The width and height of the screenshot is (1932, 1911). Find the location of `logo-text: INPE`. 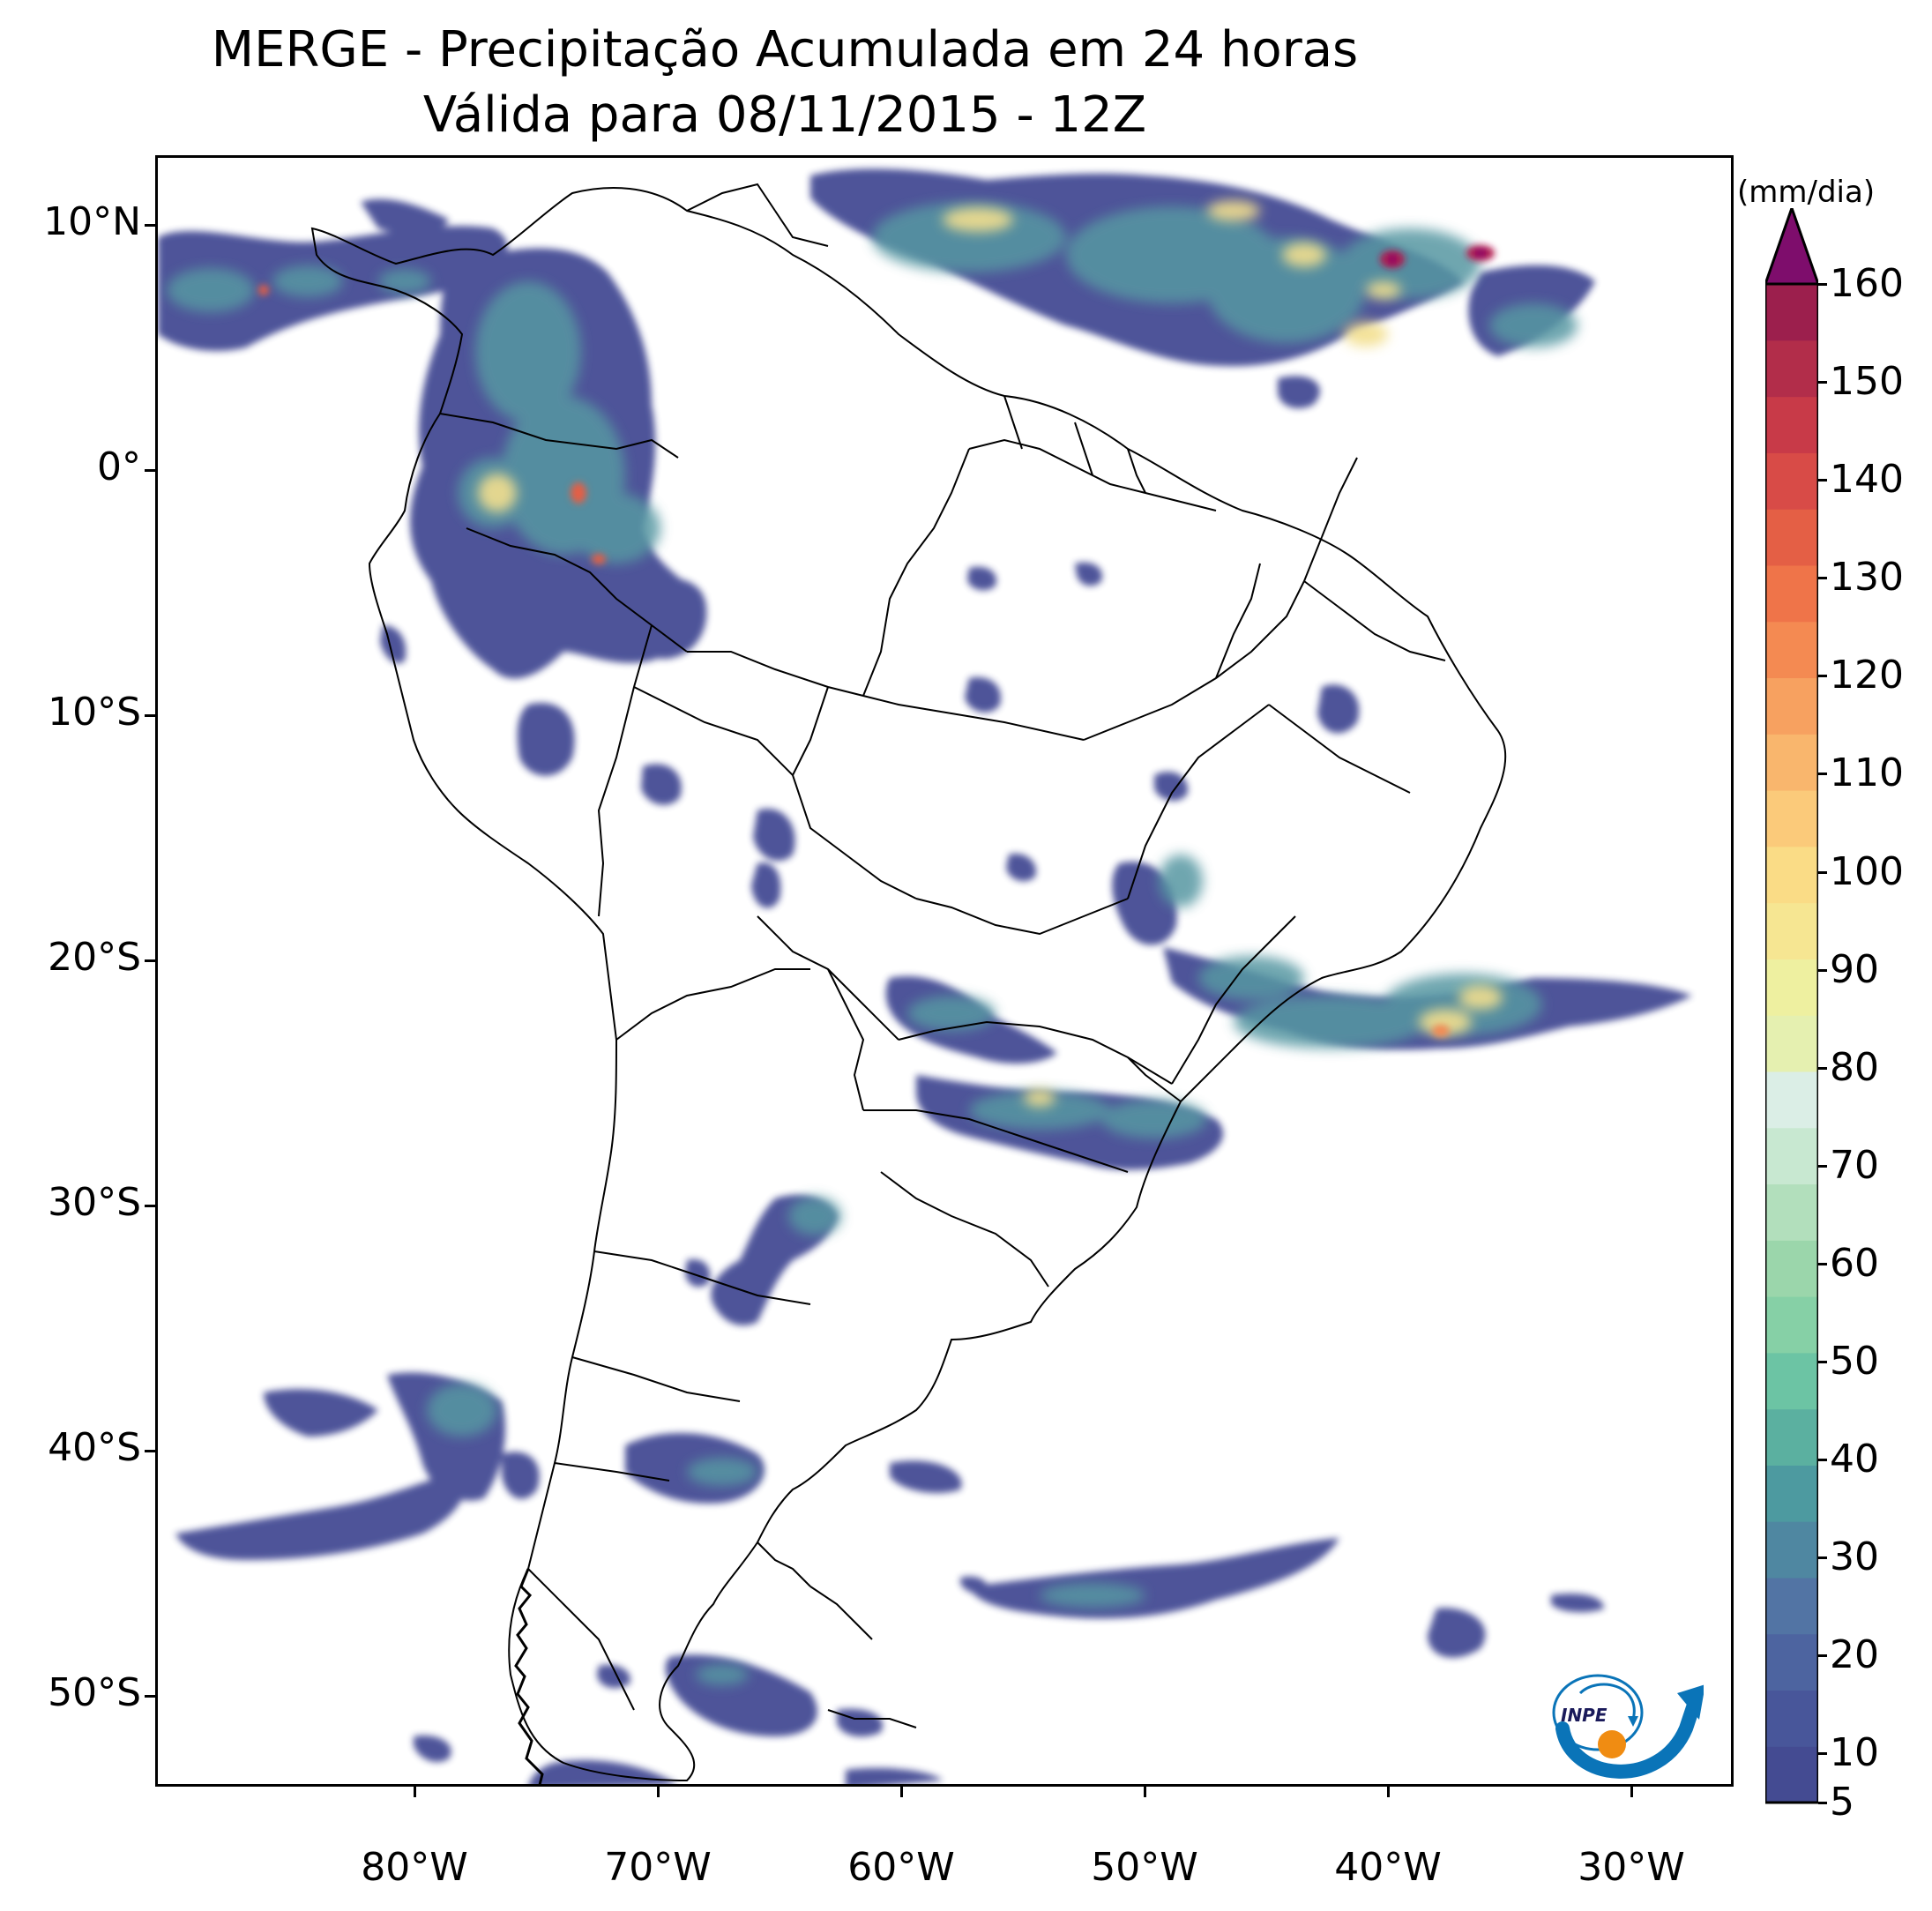

logo-text: INPE is located at coordinates (1584, 1715).